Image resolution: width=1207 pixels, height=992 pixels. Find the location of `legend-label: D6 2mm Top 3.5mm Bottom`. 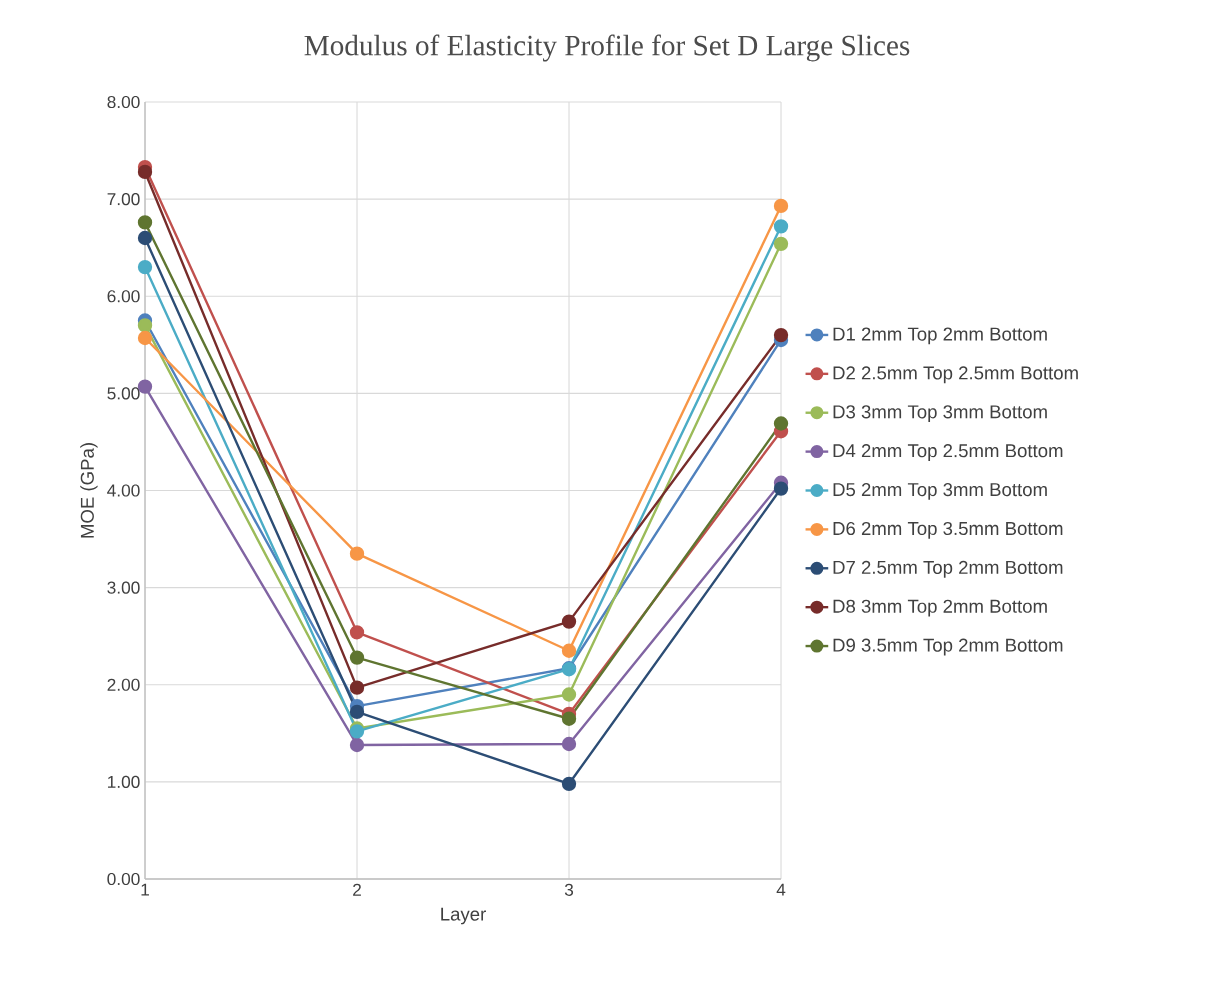

legend-label: D6 2mm Top 3.5mm Bottom is located at coordinates (948, 530).